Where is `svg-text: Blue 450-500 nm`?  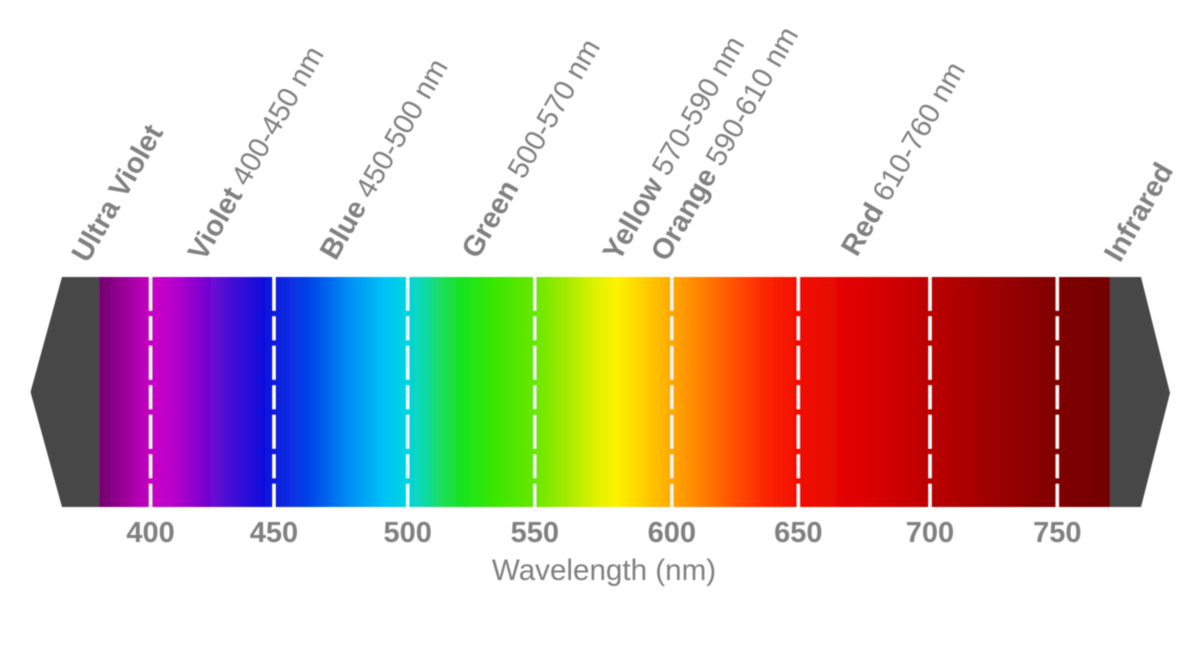
svg-text: Blue 450-500 nm is located at coordinates (384, 159).